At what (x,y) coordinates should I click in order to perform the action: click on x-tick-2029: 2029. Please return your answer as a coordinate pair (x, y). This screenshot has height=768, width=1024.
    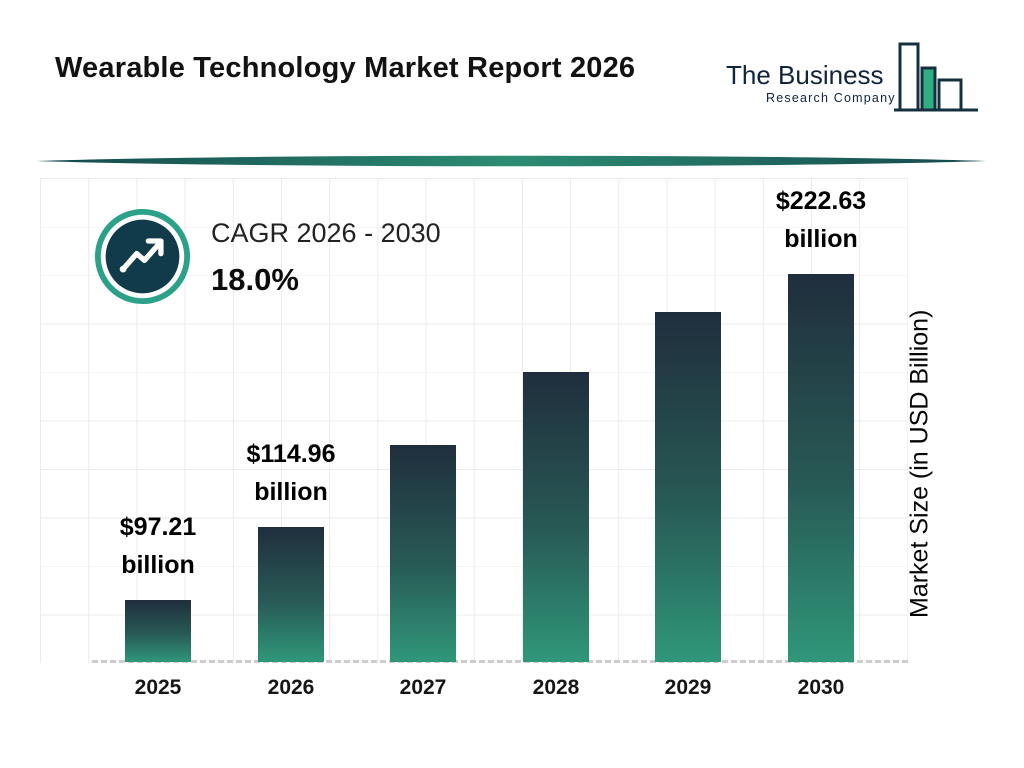
    Looking at the image, I should click on (688, 687).